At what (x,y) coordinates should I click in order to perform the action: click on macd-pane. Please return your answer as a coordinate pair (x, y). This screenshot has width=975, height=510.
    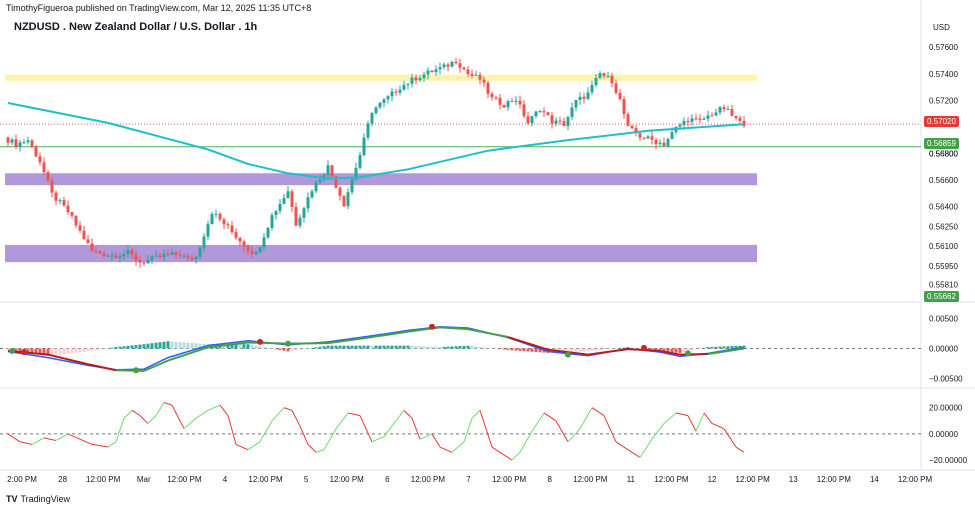
    Looking at the image, I should click on (460, 348).